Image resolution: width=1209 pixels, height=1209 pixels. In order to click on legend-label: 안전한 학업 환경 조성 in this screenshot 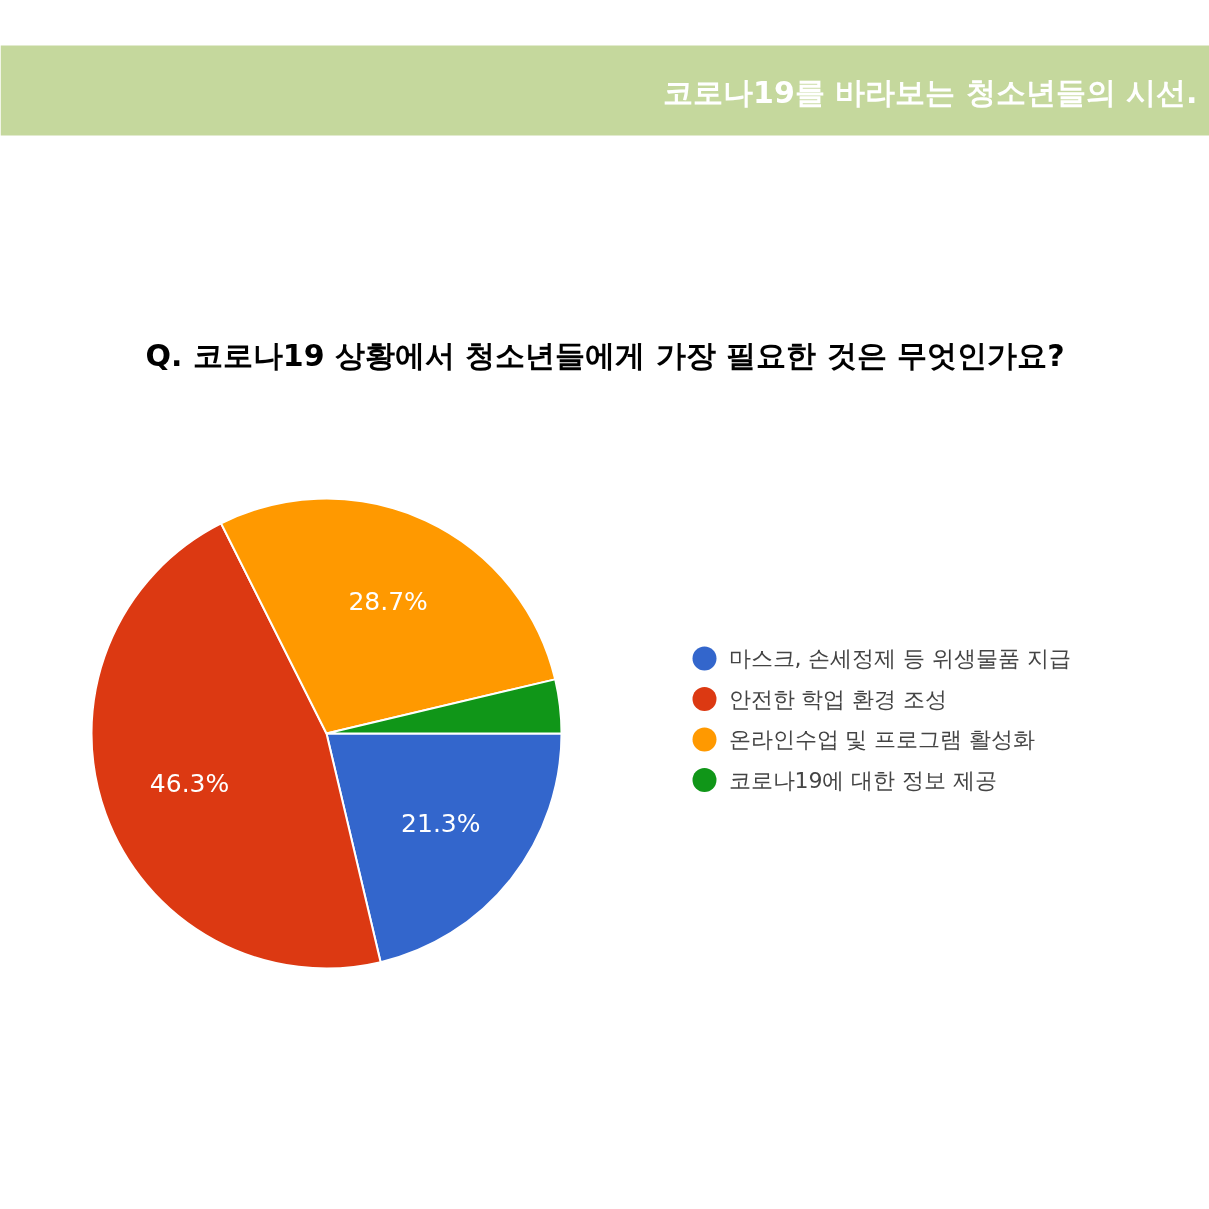, I will do `click(838, 699)`.